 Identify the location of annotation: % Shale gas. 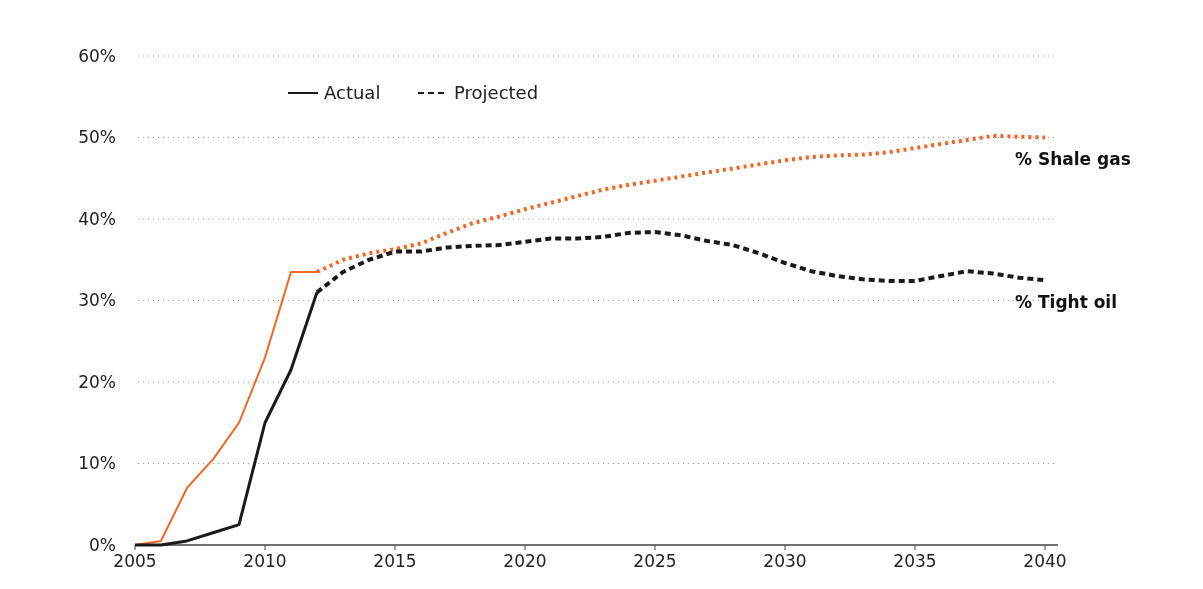
(1073, 159).